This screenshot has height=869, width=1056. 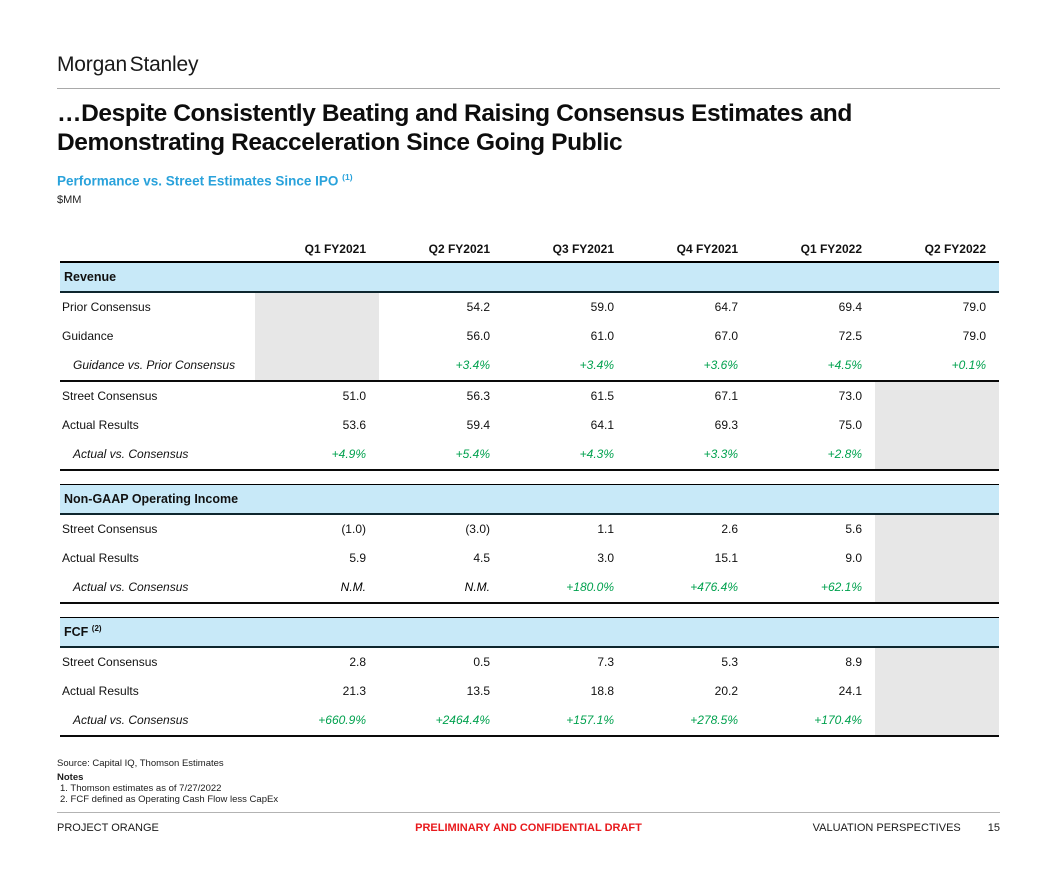 I want to click on morgan-stanley-logo: Morgan Stanley, so click(x=128, y=64).